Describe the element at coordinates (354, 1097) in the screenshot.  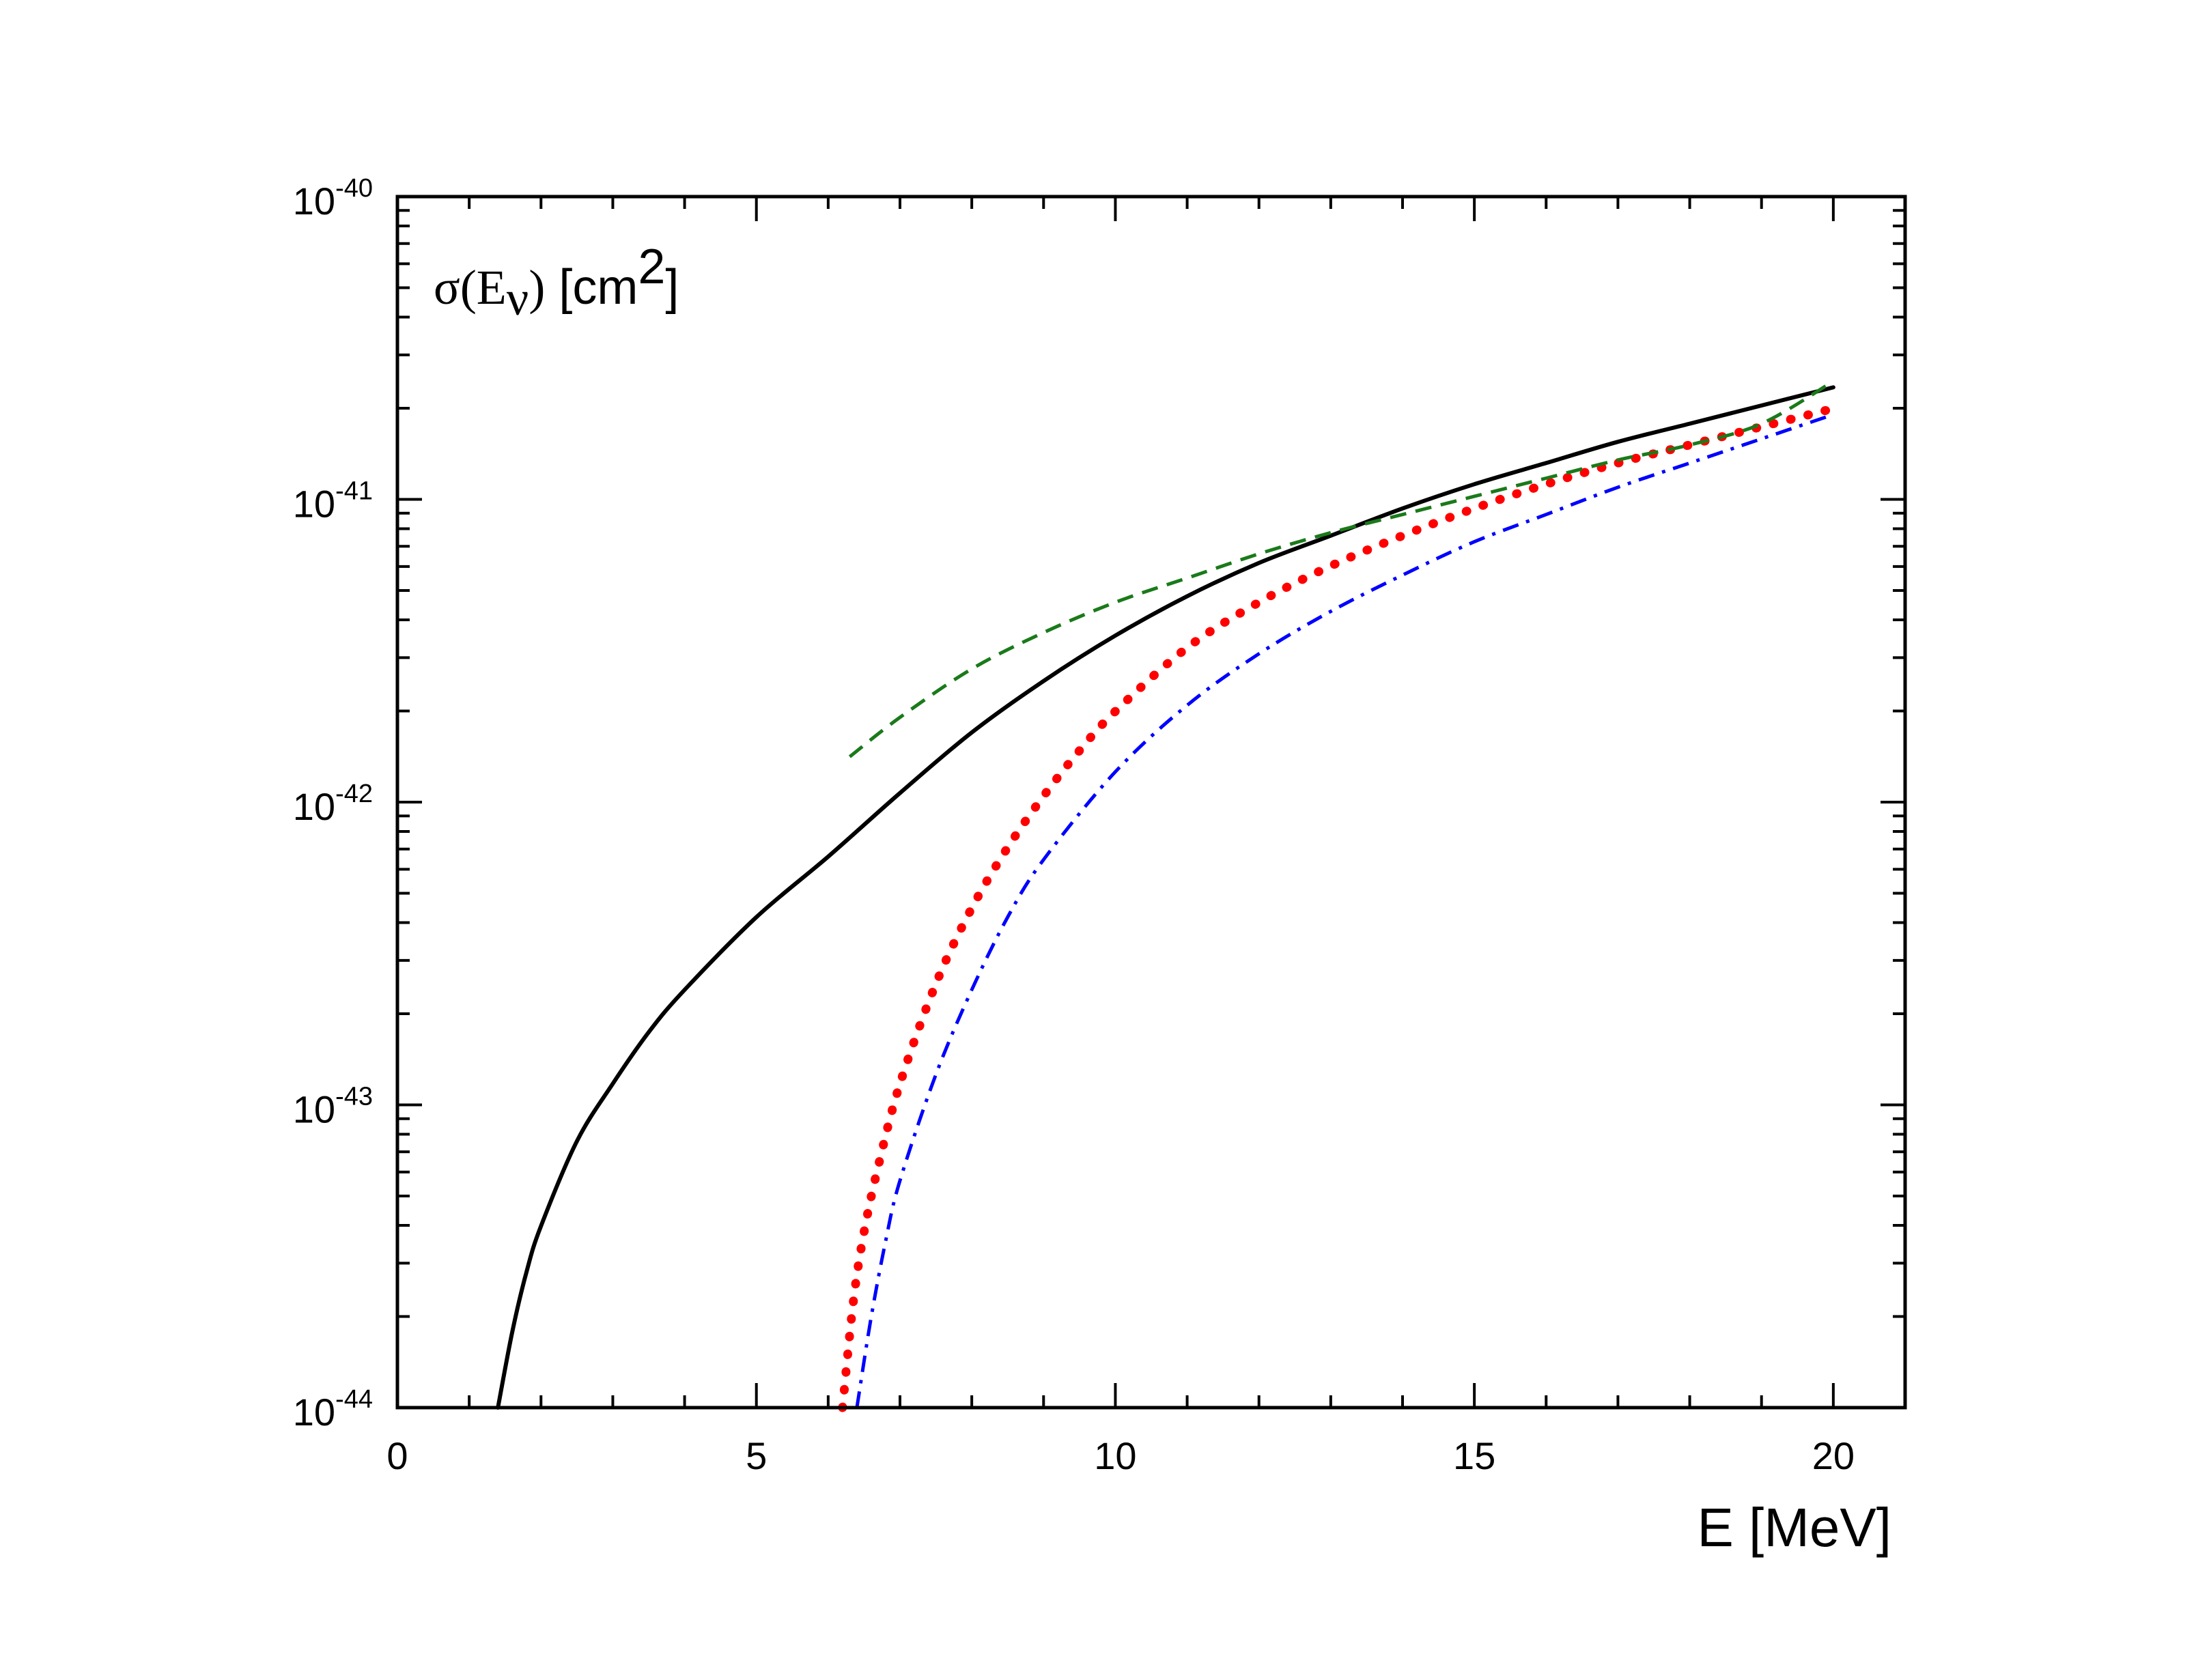
I see `y-tick-exponent: -43` at that location.